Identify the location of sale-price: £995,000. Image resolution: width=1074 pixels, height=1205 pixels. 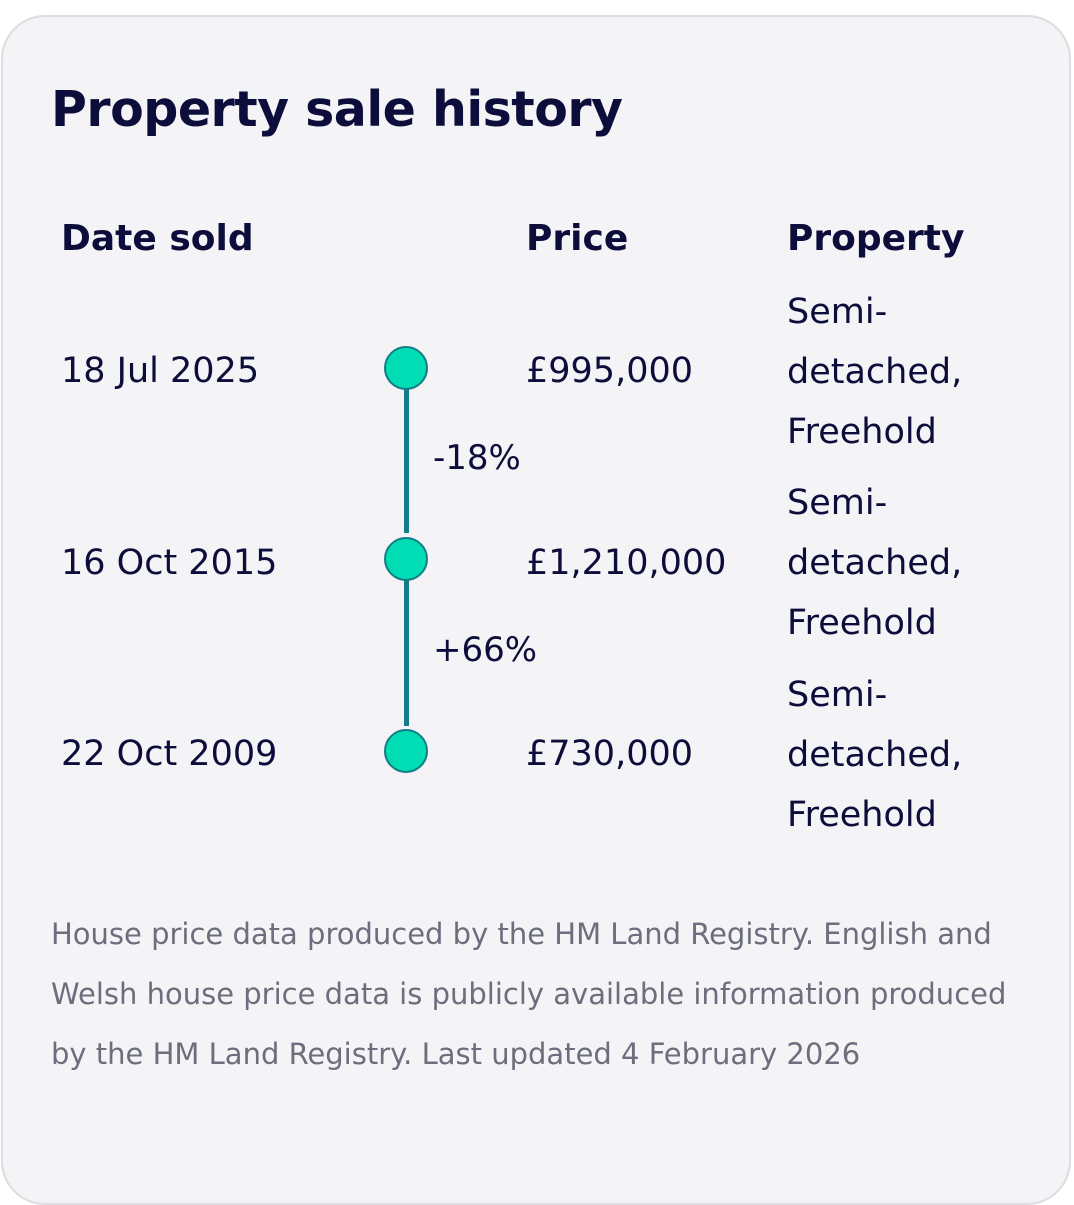
(610, 371).